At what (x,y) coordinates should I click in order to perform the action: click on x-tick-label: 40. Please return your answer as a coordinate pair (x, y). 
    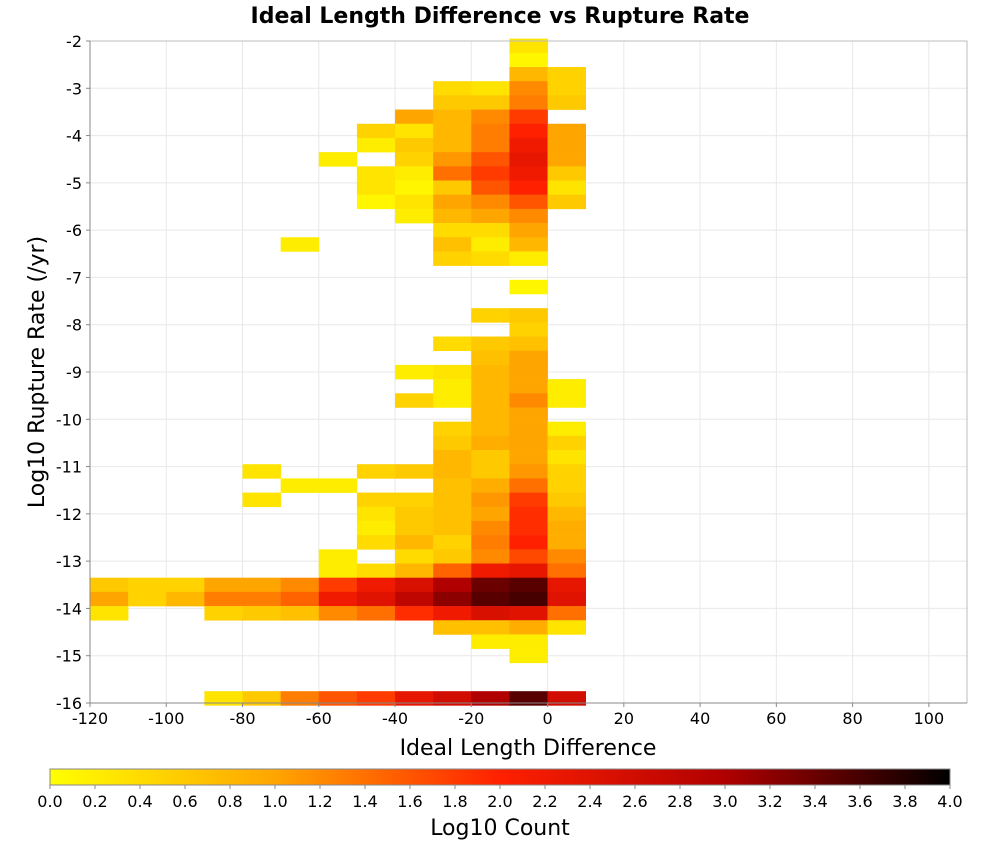
    Looking at the image, I should click on (700, 718).